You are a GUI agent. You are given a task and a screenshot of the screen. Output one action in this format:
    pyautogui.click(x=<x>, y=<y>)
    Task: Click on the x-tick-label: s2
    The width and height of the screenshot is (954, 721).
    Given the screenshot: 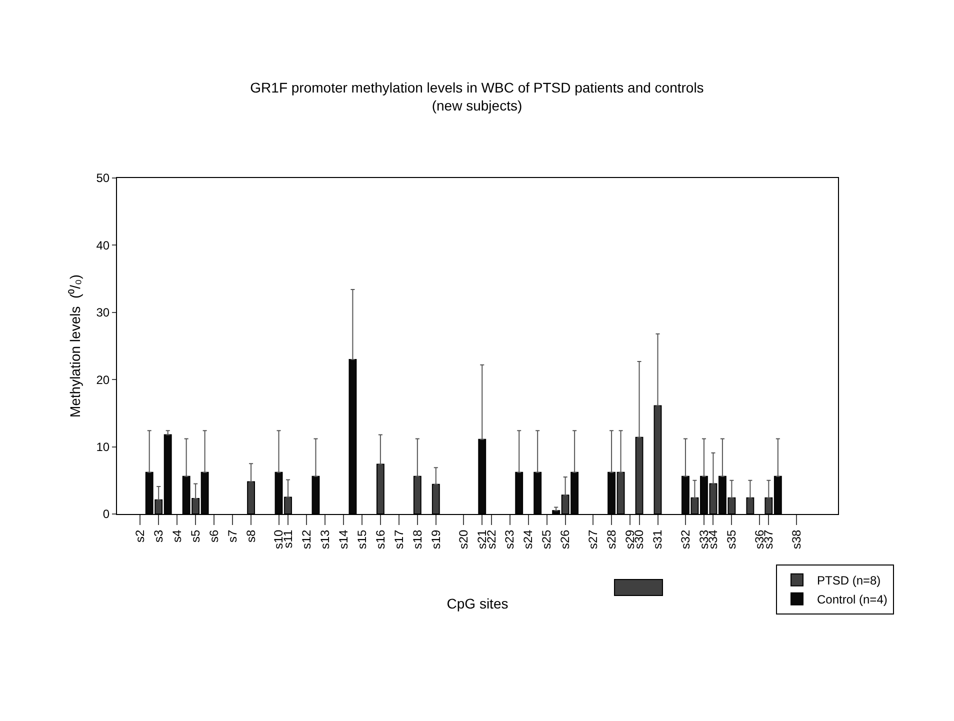 What is the action you would take?
    pyautogui.click(x=140, y=535)
    